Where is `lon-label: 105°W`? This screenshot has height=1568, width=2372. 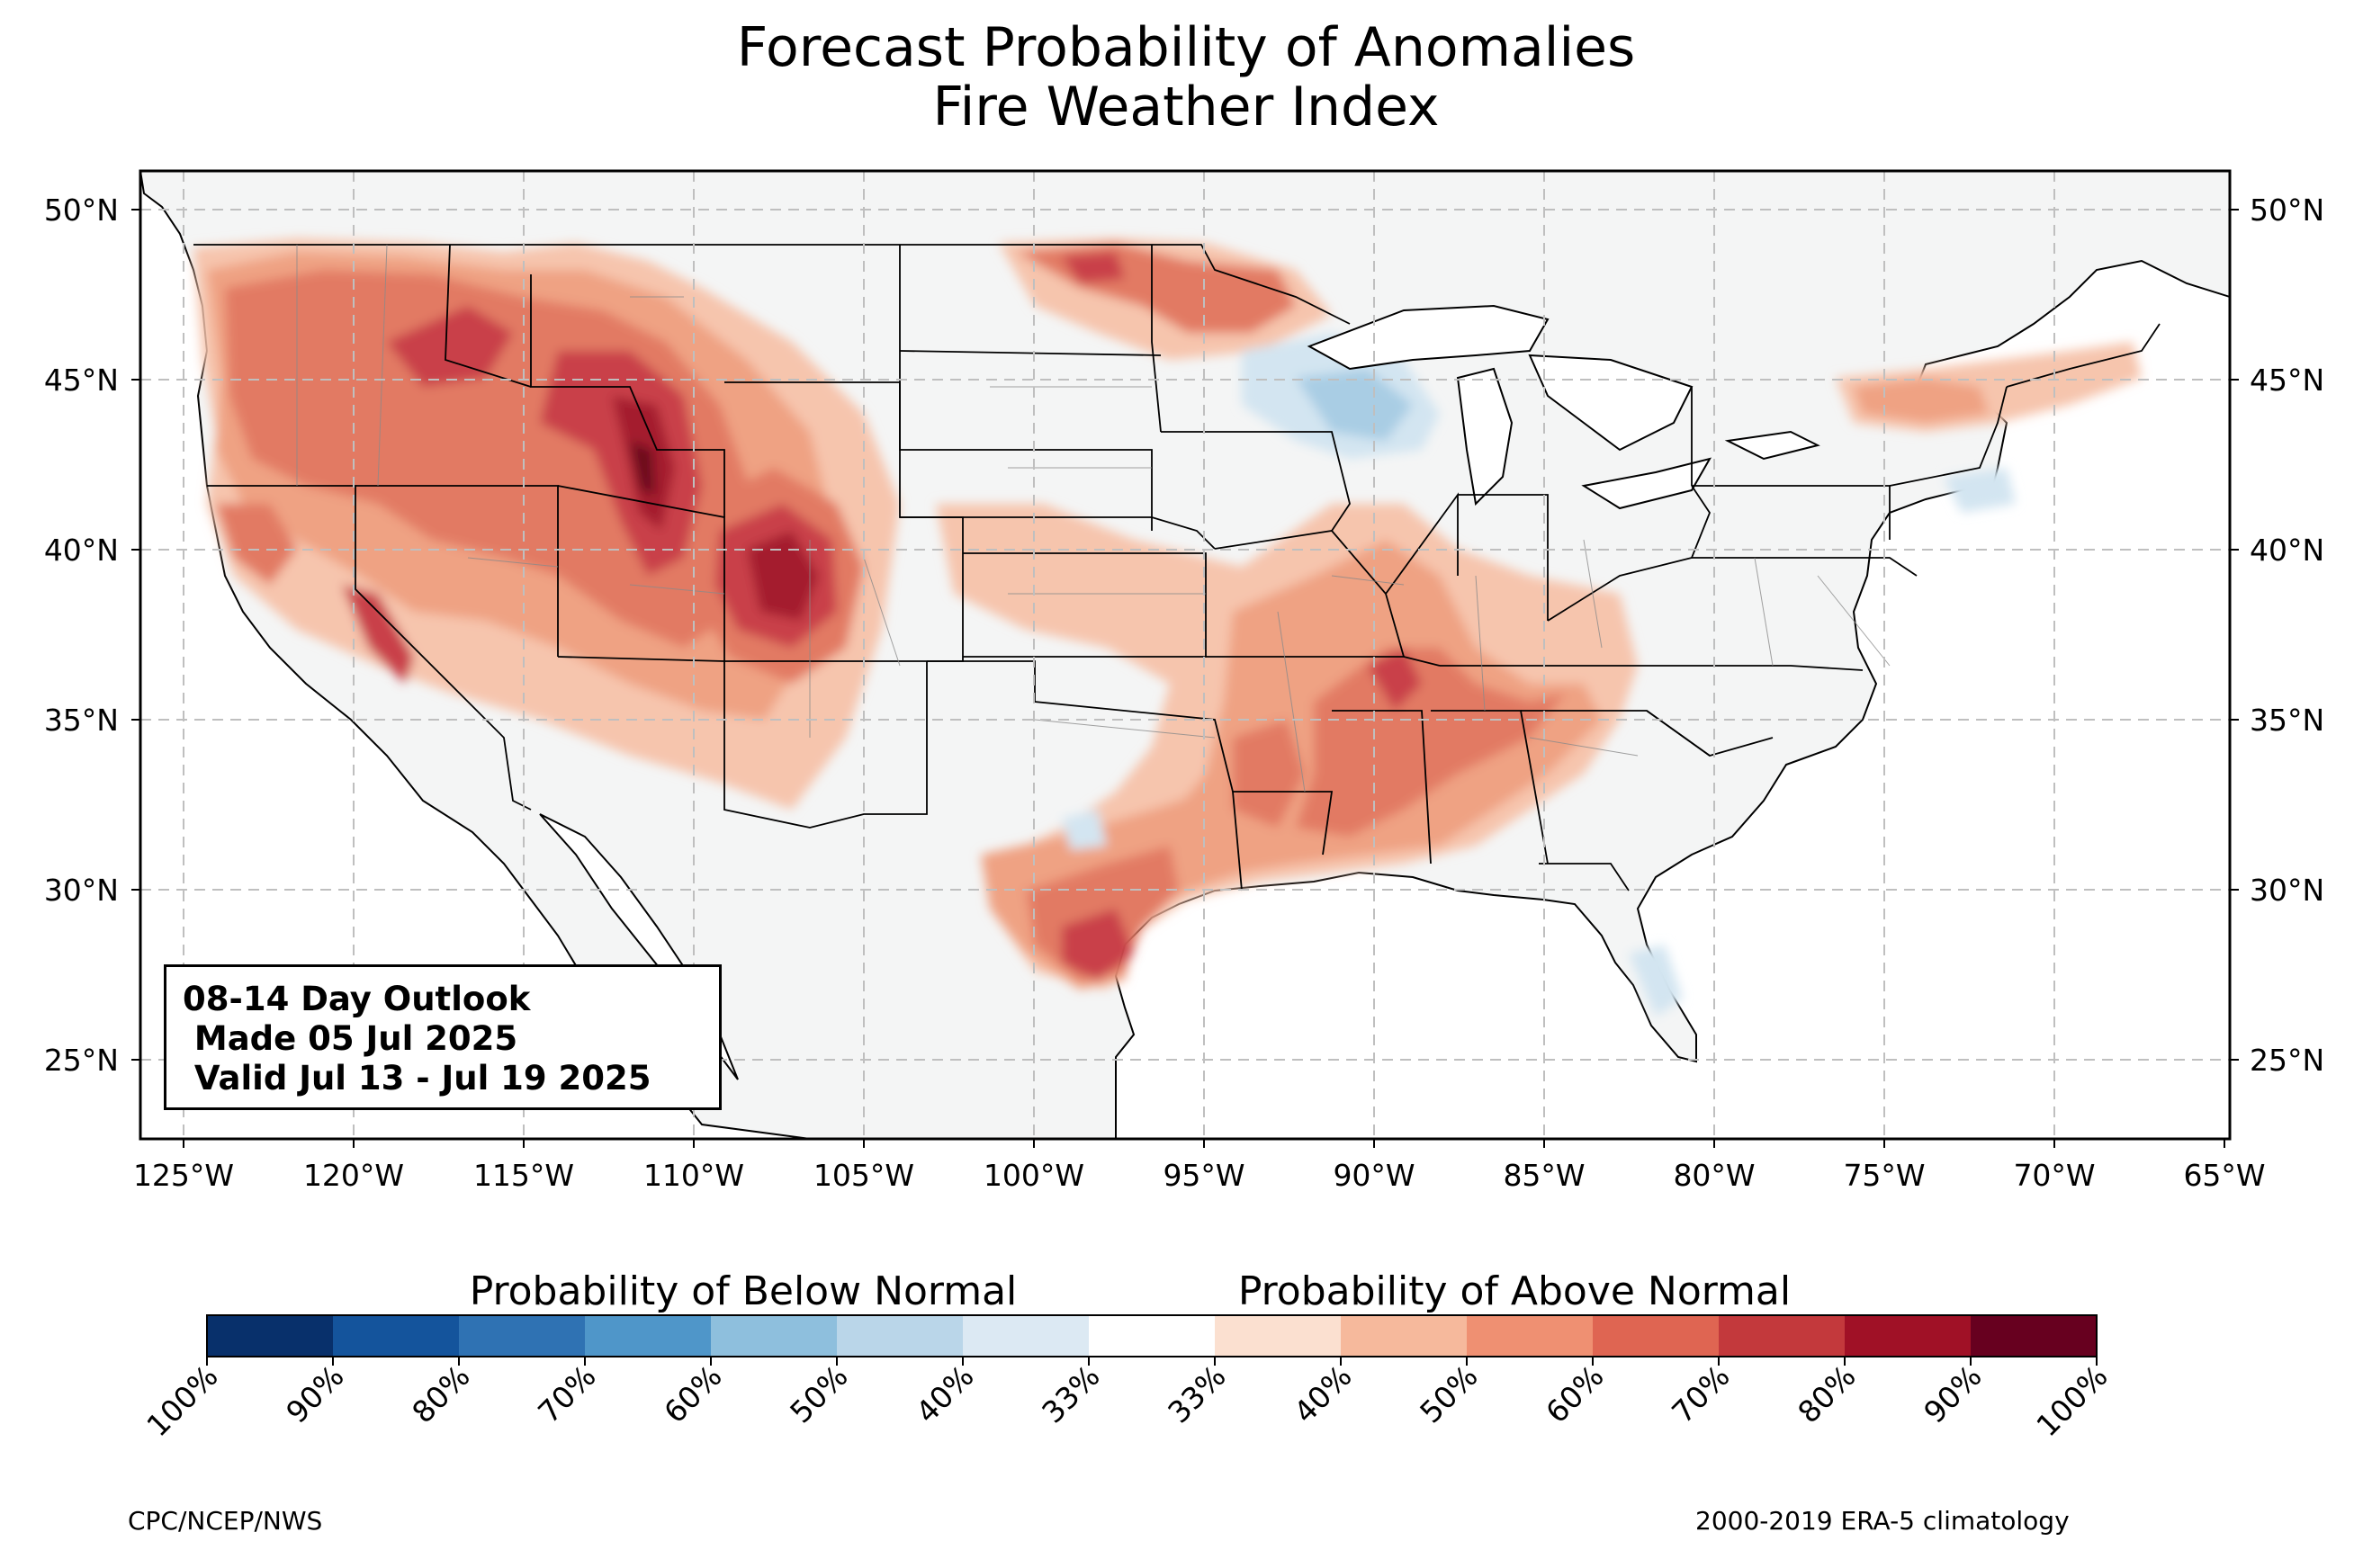
lon-label: 105°W is located at coordinates (863, 1175).